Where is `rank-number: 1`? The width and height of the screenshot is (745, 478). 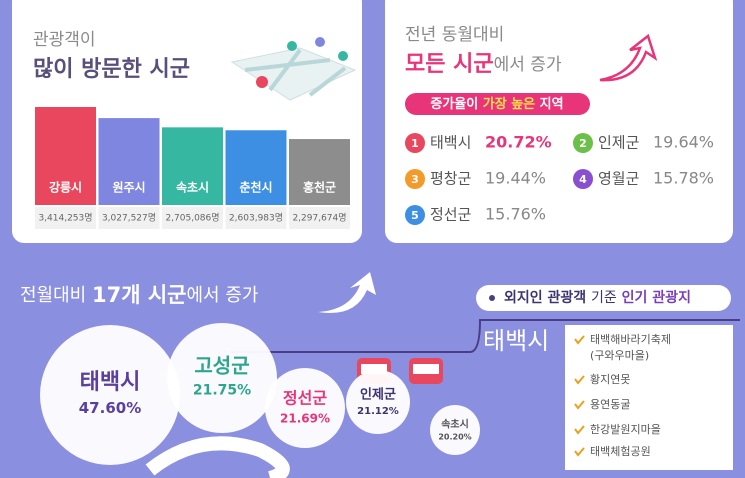 rank-number: 1 is located at coordinates (415, 143).